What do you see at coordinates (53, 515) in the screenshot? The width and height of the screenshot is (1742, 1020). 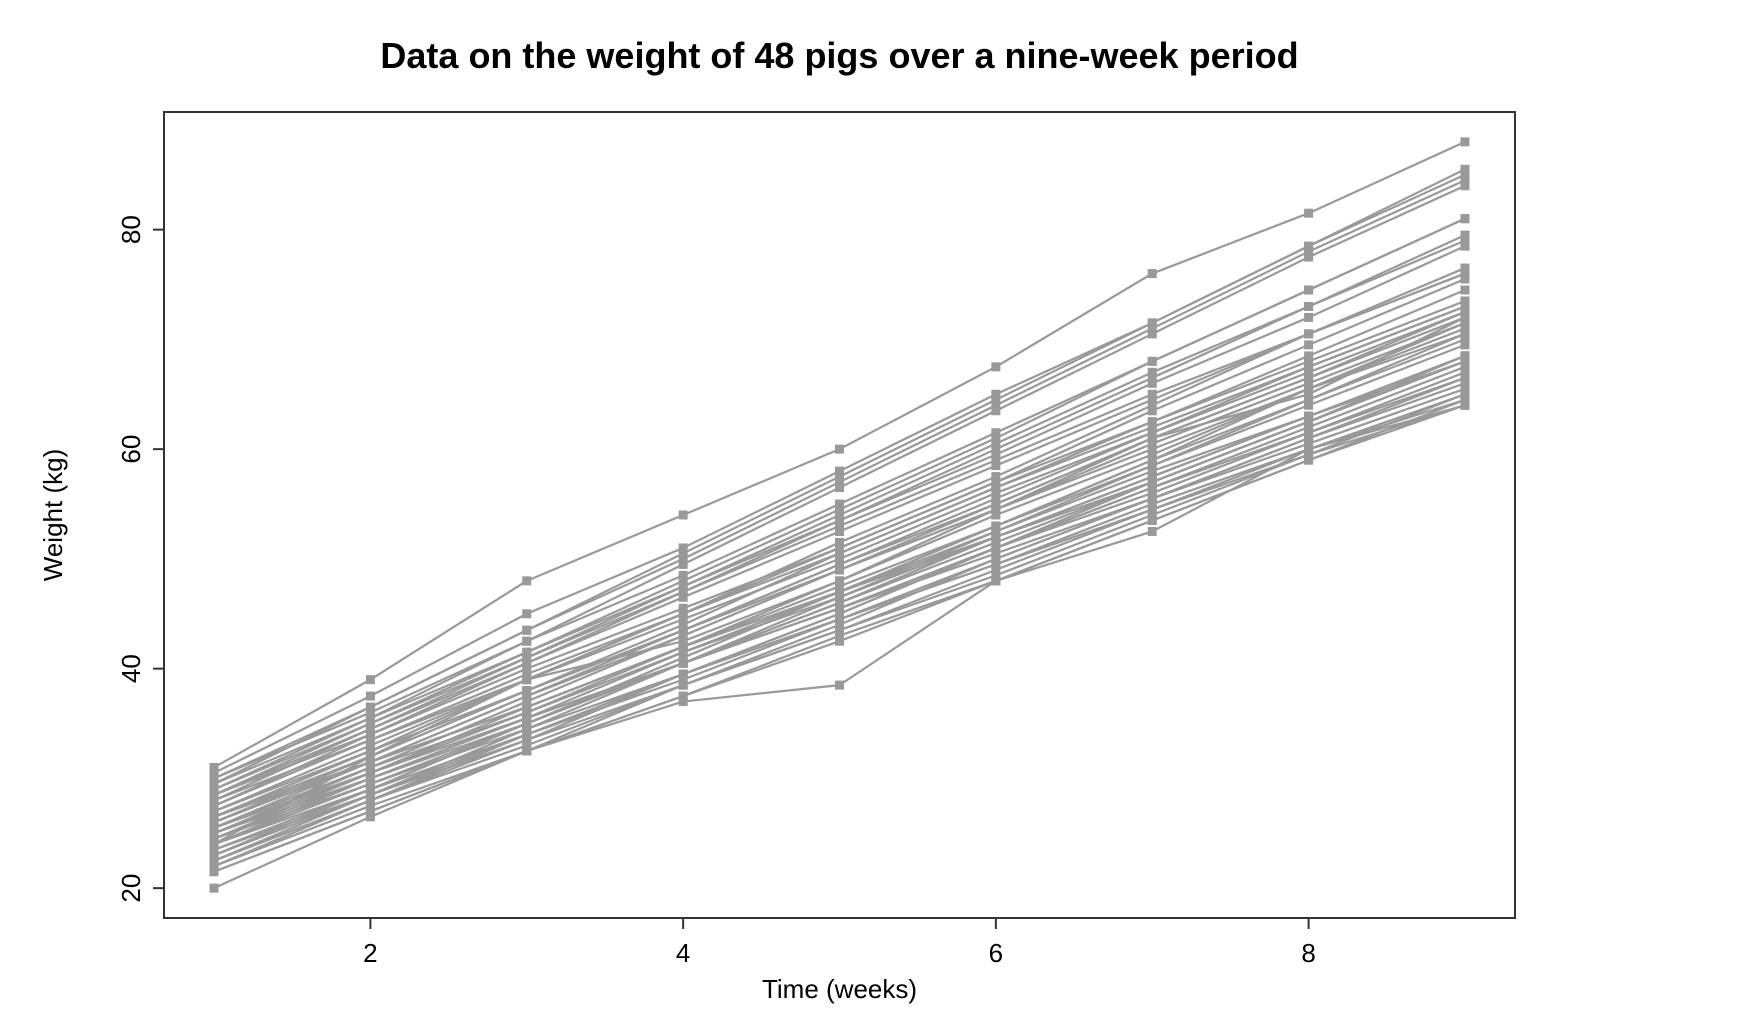 I see `y-axis-title: Weight (kg)` at bounding box center [53, 515].